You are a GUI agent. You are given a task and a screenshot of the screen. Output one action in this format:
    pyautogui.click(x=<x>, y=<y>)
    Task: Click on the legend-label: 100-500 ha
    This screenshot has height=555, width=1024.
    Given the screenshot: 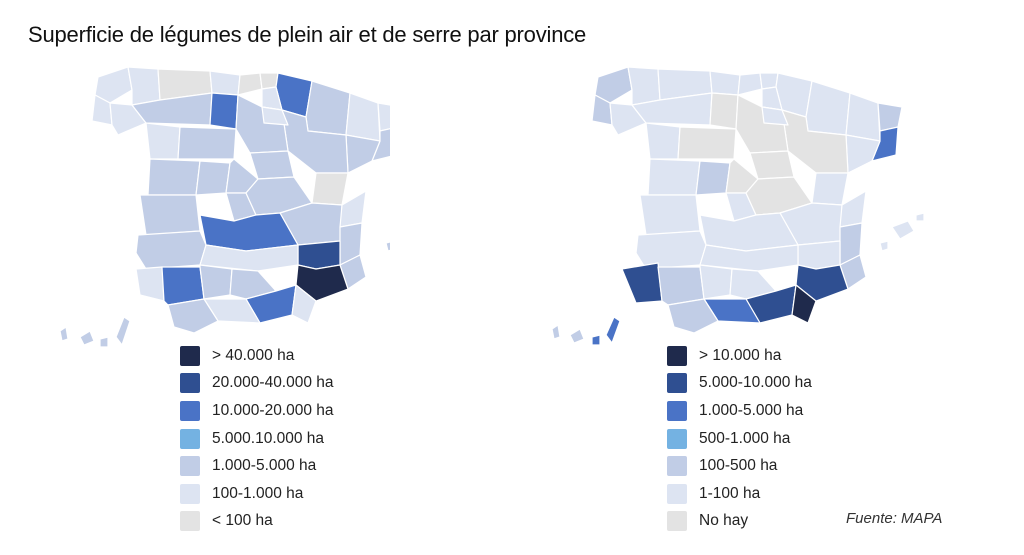 What is the action you would take?
    pyautogui.click(x=738, y=466)
    